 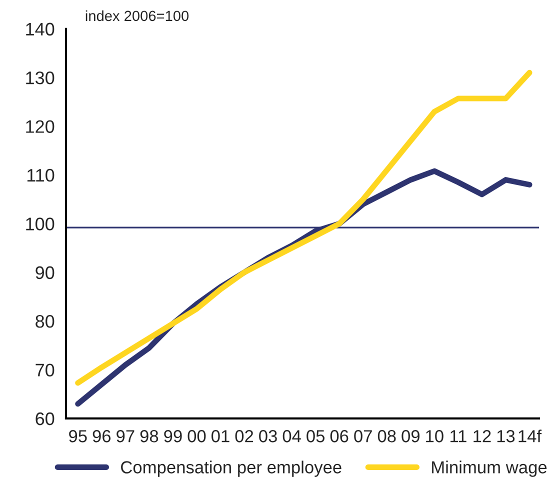 What do you see at coordinates (101, 436) in the screenshot?
I see `x-tick-label: 96` at bounding box center [101, 436].